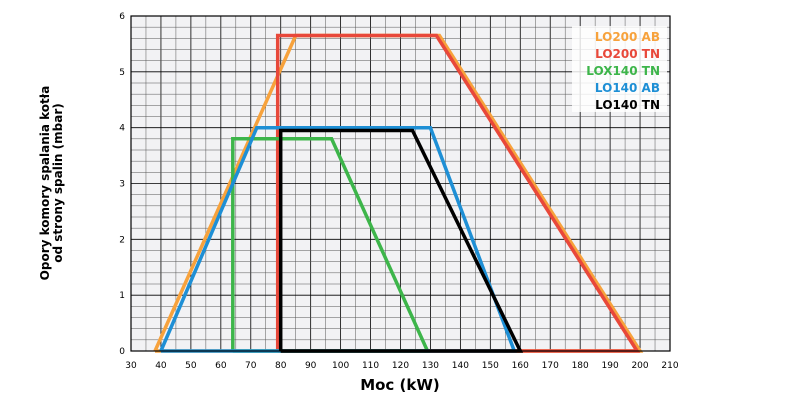 This screenshot has width=800, height=400. Describe the element at coordinates (520, 366) in the screenshot. I see `x-tick-label: 160` at that location.